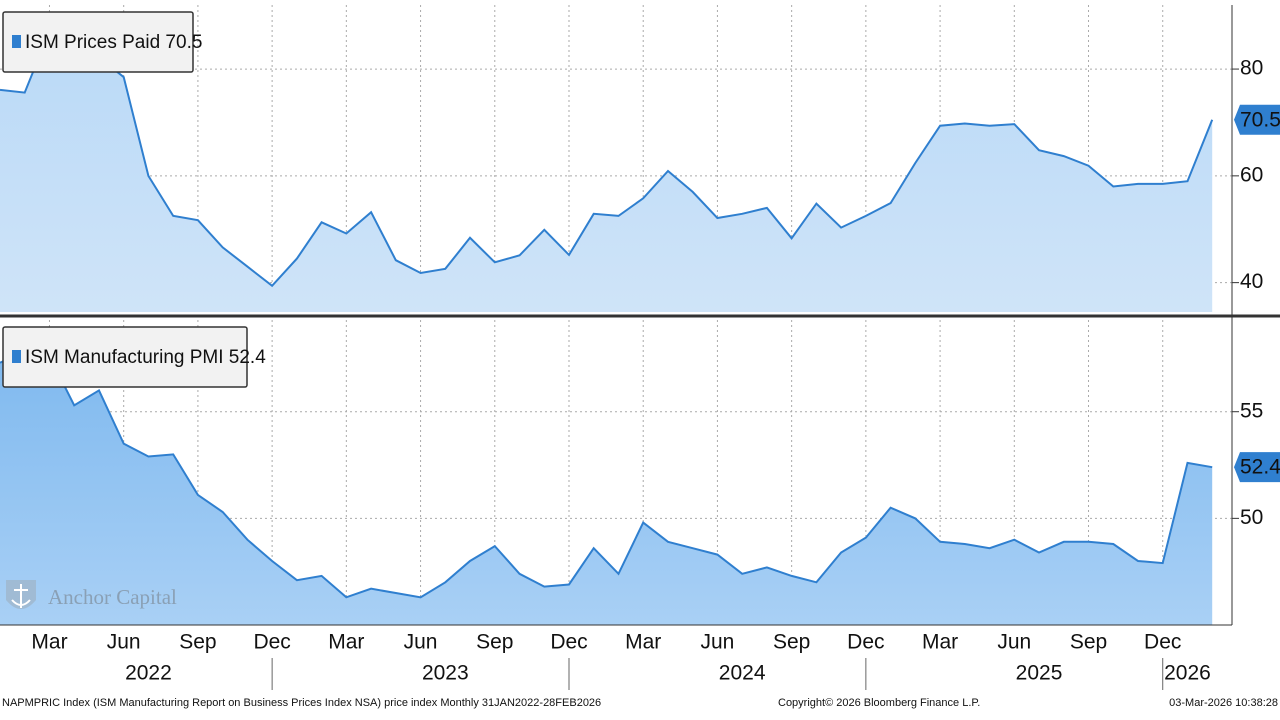 The height and width of the screenshot is (720, 1280). What do you see at coordinates (1251, 517) in the screenshot?
I see `y-tick-label: 50` at bounding box center [1251, 517].